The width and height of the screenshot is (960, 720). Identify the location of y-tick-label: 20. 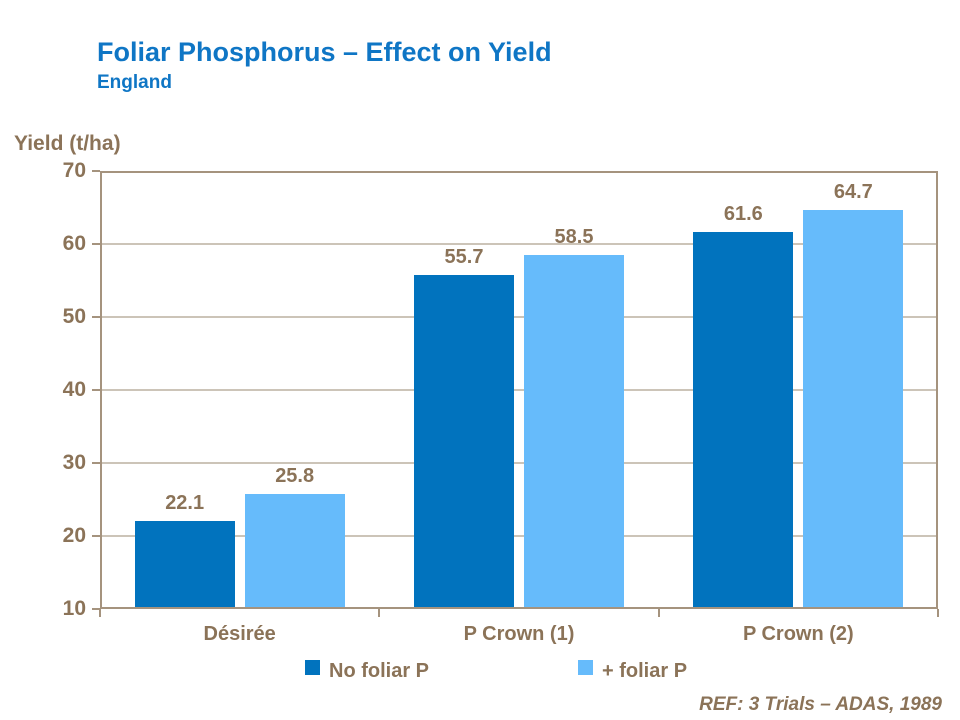
(74, 535).